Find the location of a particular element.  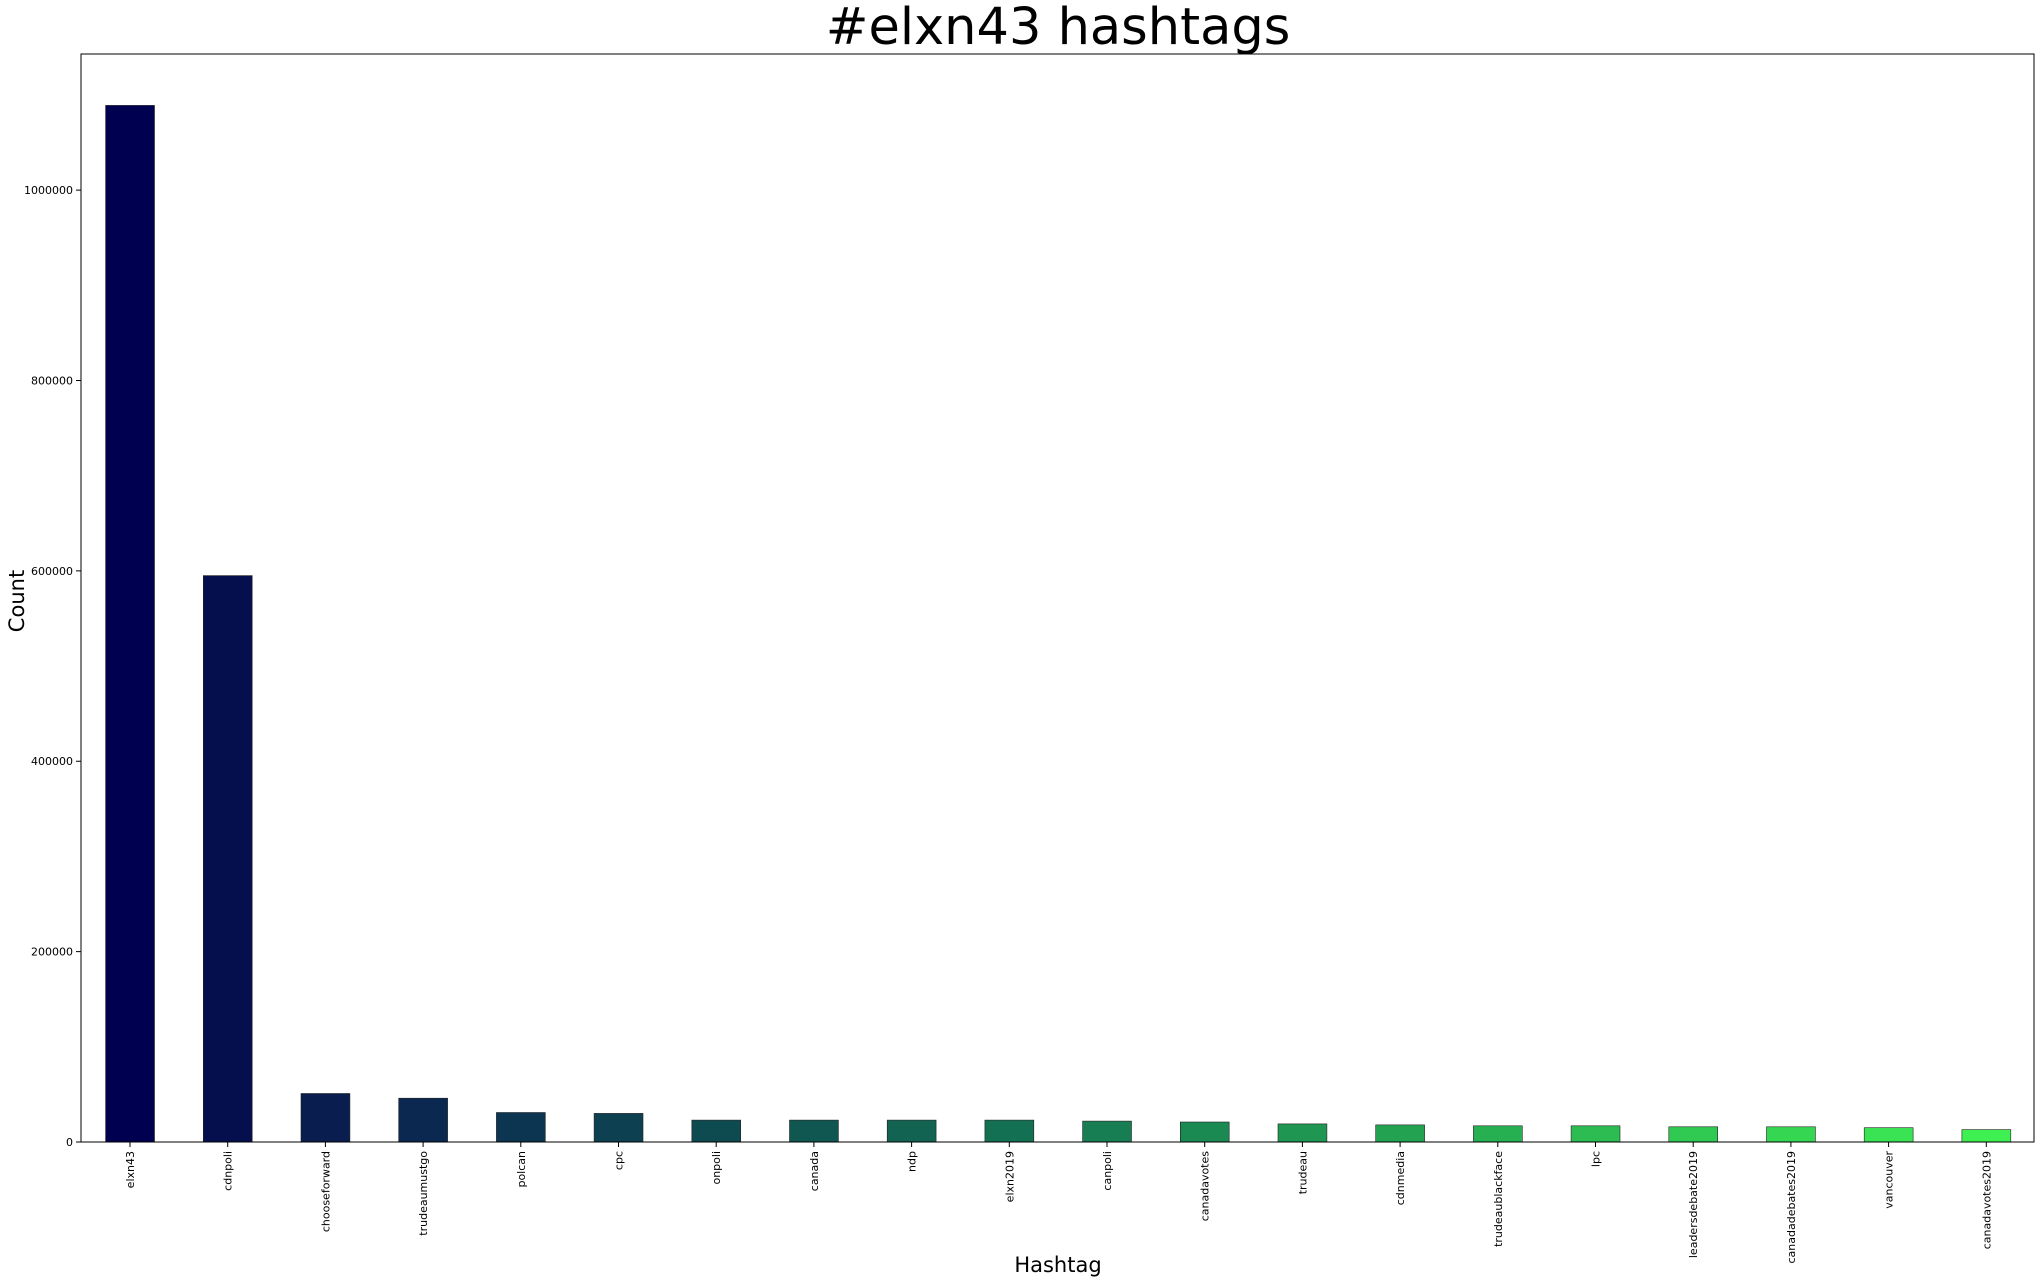

x-tick-label: canadavotes2019 is located at coordinates (1986, 1200).